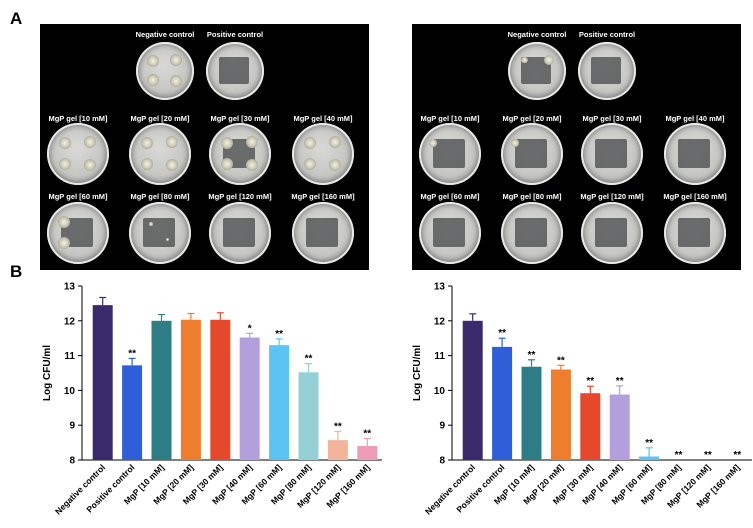  I want to click on plate-label-left-row2-2: MgP gel [30 mM], so click(240, 118).